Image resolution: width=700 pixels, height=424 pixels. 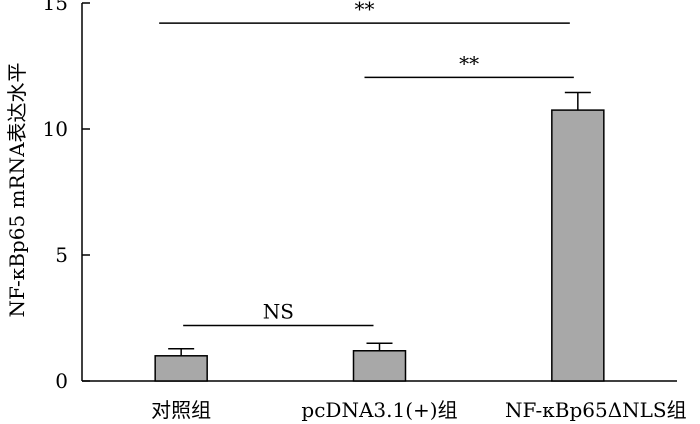 What do you see at coordinates (379, 410) in the screenshot?
I see `category-label: pcDNA3.1(+)组` at bounding box center [379, 410].